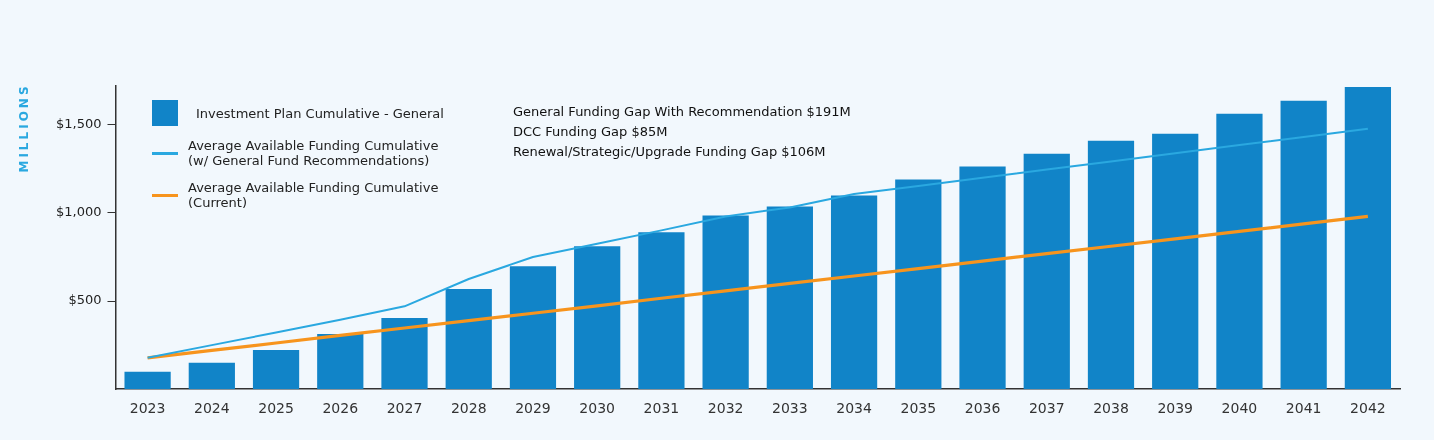 This screenshot has height=440, width=1434. I want to click on x-tick-label: 2040, so click(1239, 408).